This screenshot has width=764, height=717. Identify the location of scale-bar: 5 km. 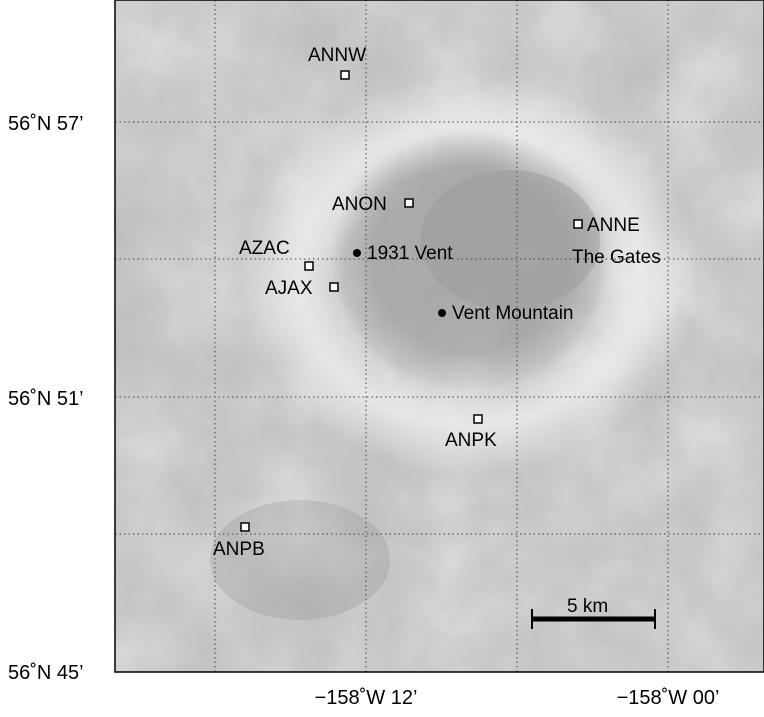
(593, 612).